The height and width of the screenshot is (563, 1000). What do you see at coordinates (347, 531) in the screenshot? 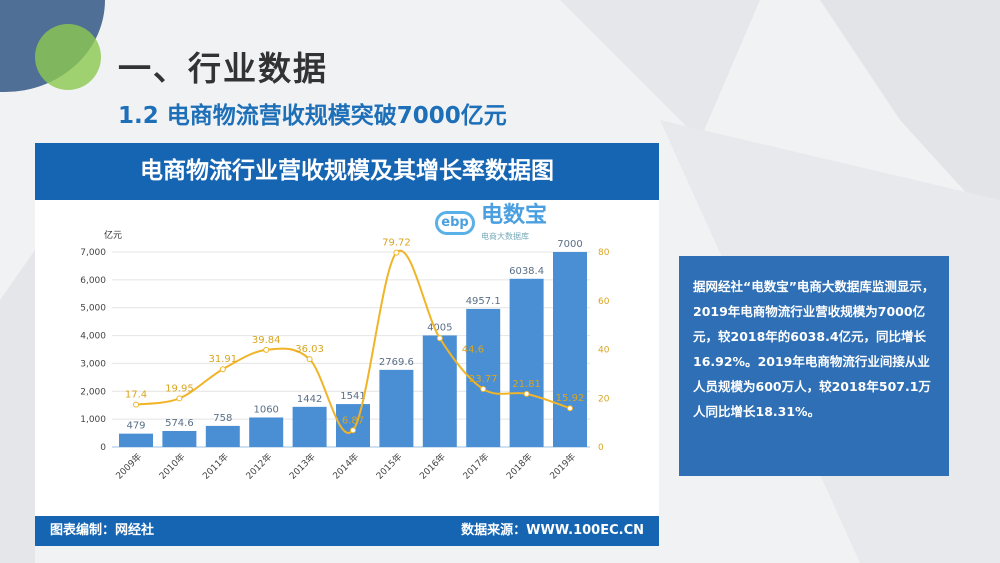
I see `chart-footer: 图表编制：网经社 数据来源：WWW.100EC.CN` at bounding box center [347, 531].